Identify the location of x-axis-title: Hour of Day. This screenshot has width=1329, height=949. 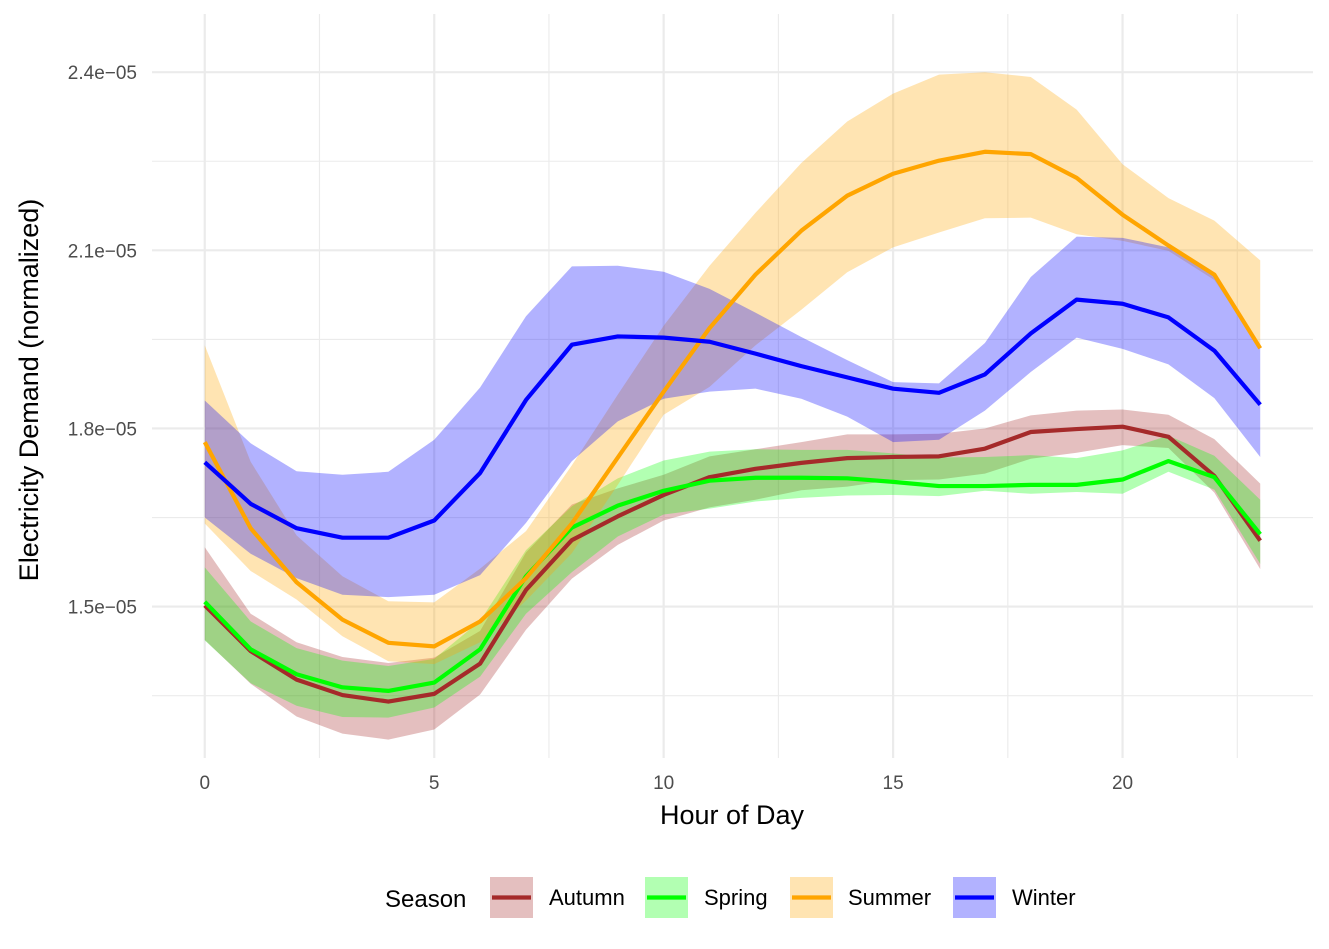
(732, 815).